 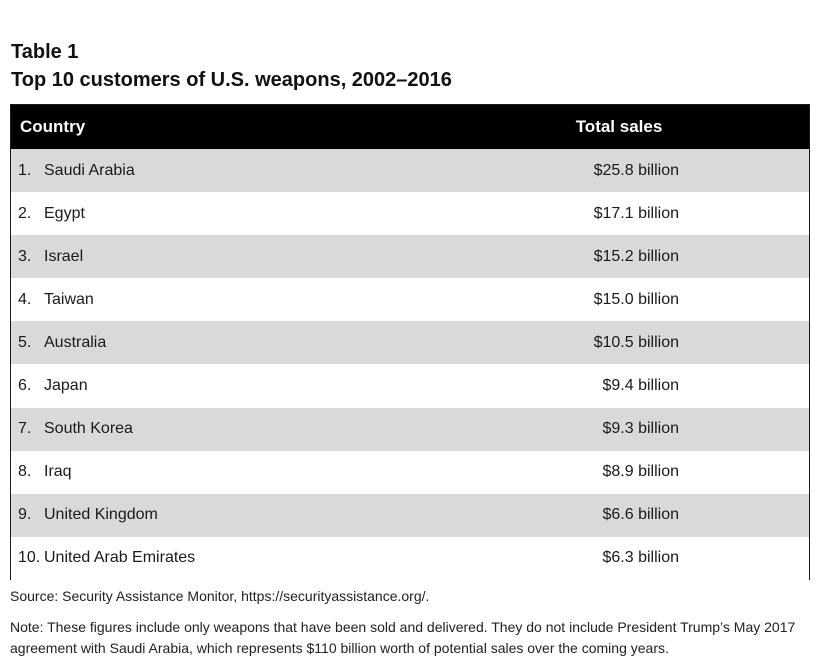 I want to click on country-cell: Saudi Arabia, so click(x=89, y=170).